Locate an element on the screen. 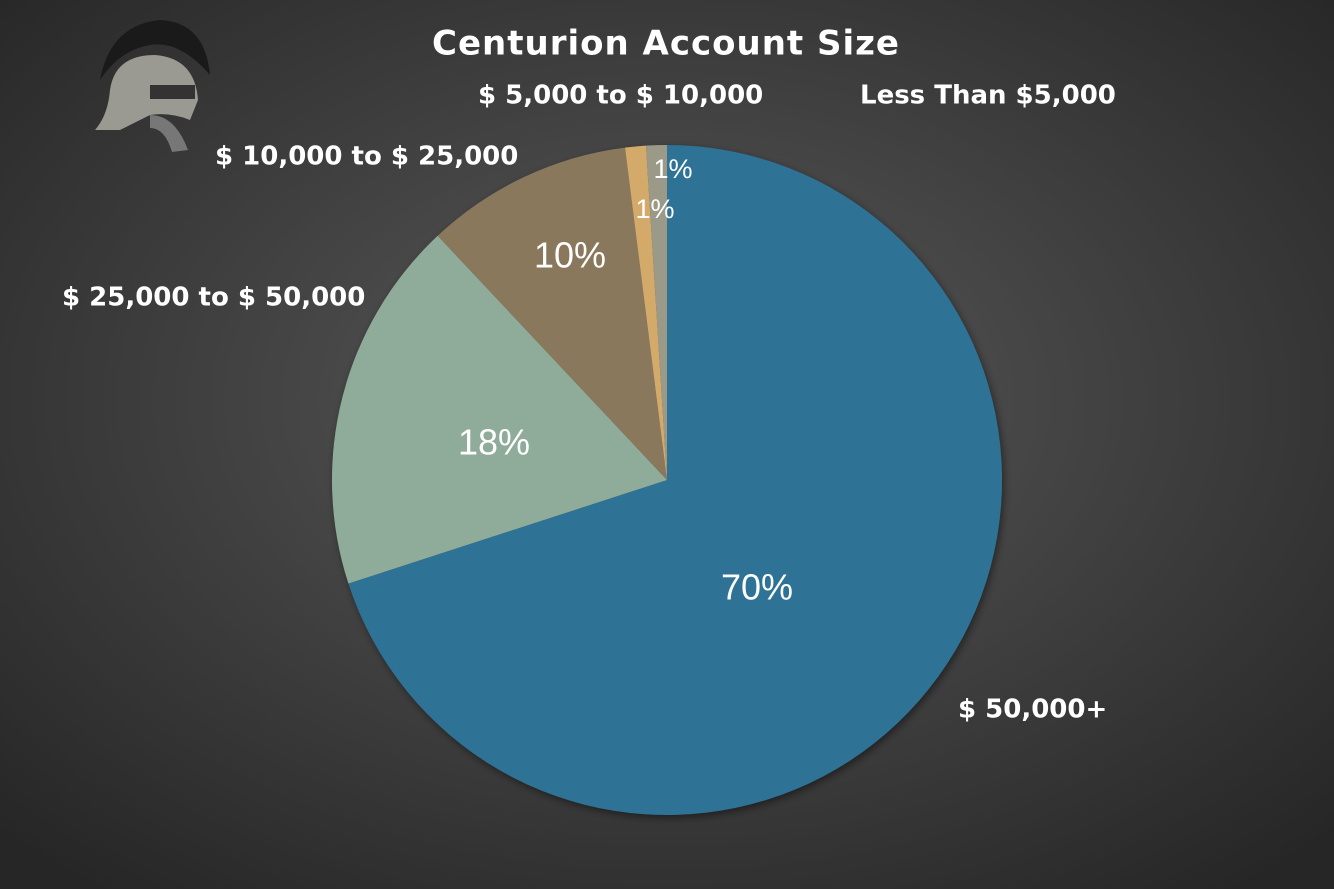  category-label: $ 50,000+ is located at coordinates (1032, 710).